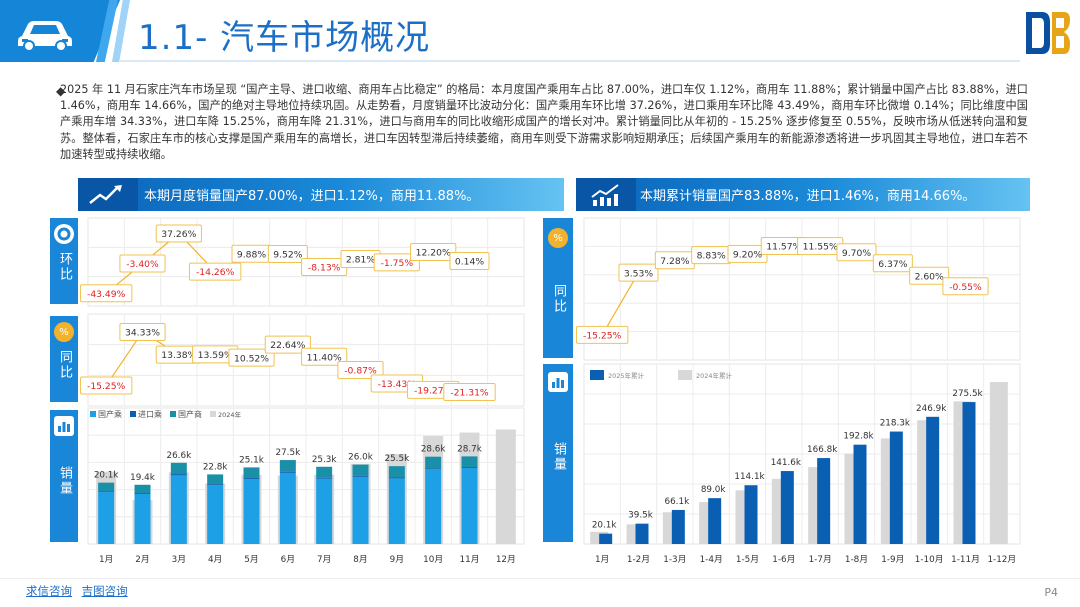 This screenshot has height=607, width=1080. I want to click on data-label-text: -13.43%, so click(397, 384).